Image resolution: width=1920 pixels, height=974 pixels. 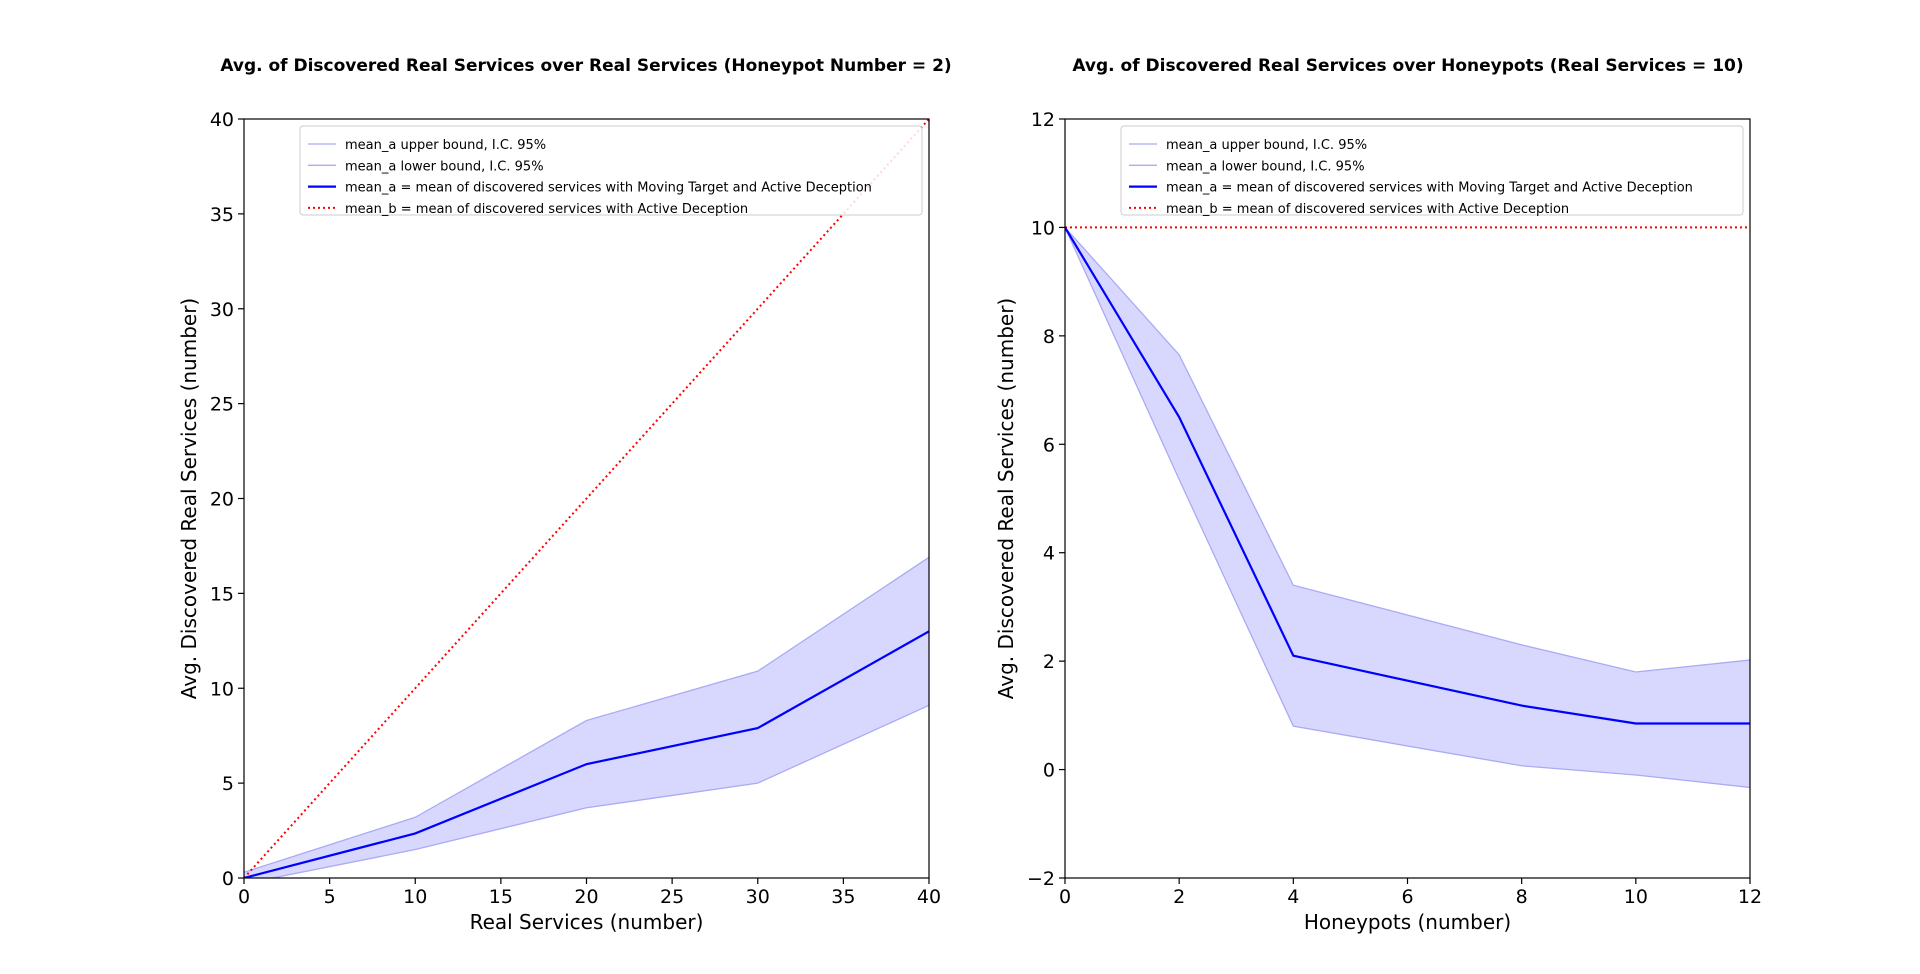 I want to click on x-tick-label: 2, so click(x=1179, y=897).